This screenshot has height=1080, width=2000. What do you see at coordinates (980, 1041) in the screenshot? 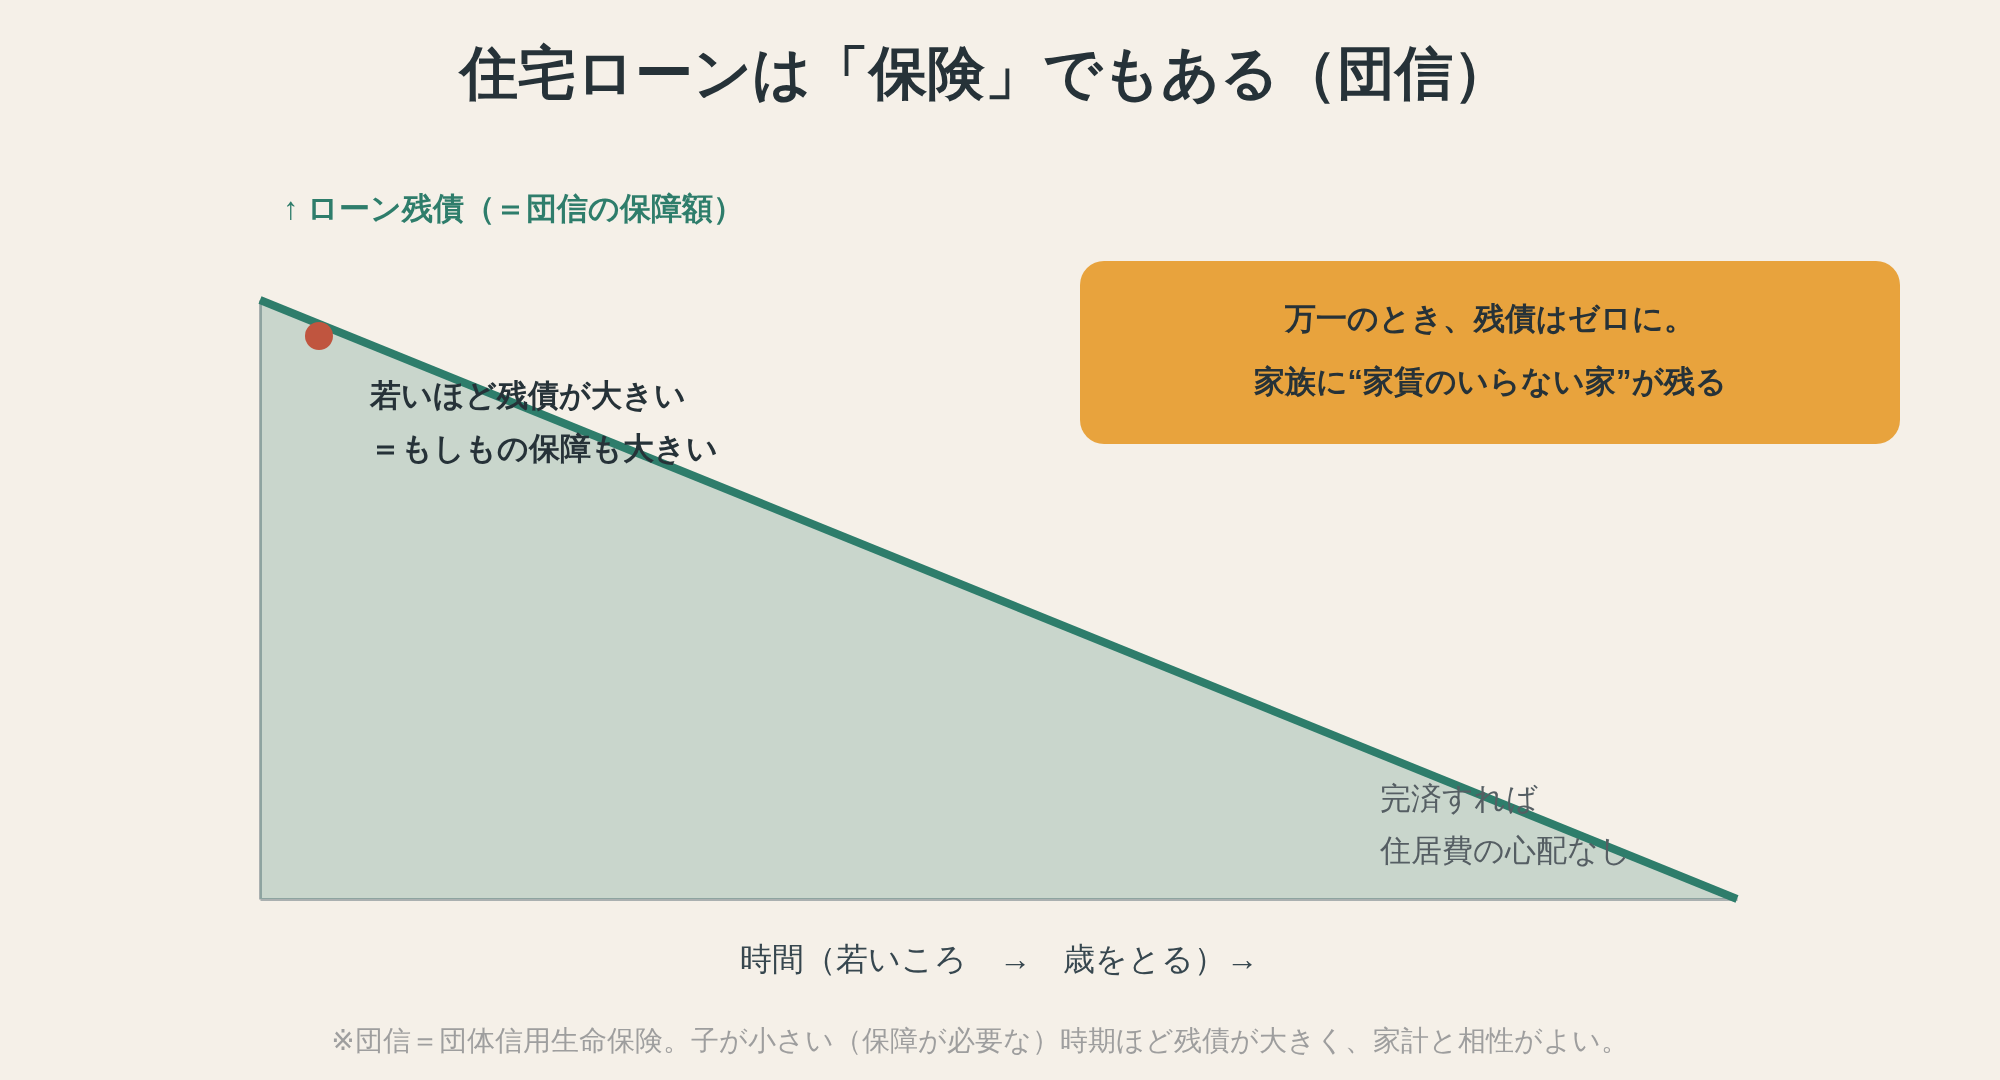
I see `text: ※団信＝団体信用生命保険。子が小さい（保障が必要な）時期ほど残債が大きく、家計と相性がよい。` at bounding box center [980, 1041].